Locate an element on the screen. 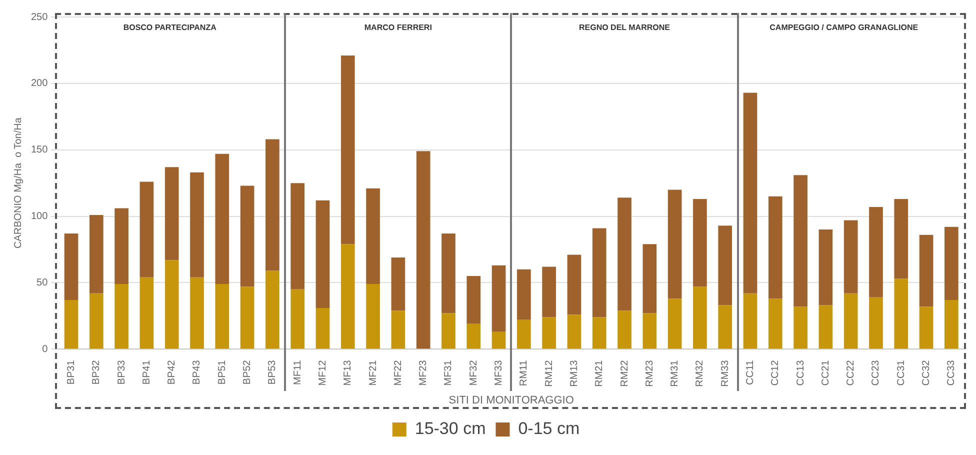 This screenshot has width=976, height=455. x-tick-label: BP33 is located at coordinates (122, 372).